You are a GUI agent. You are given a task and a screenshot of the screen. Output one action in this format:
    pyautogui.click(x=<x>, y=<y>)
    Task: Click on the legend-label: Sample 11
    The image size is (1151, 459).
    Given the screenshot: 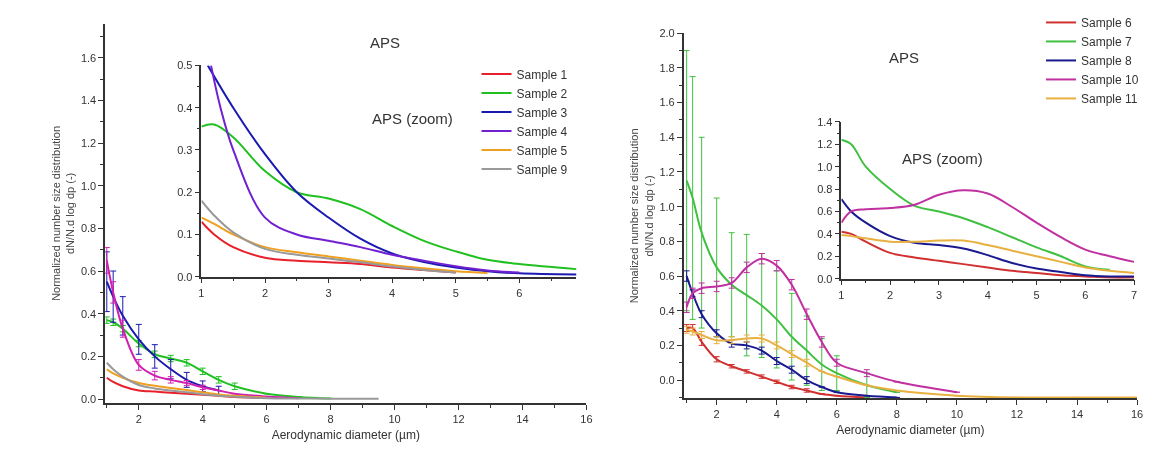 What is the action you would take?
    pyautogui.click(x=1109, y=99)
    